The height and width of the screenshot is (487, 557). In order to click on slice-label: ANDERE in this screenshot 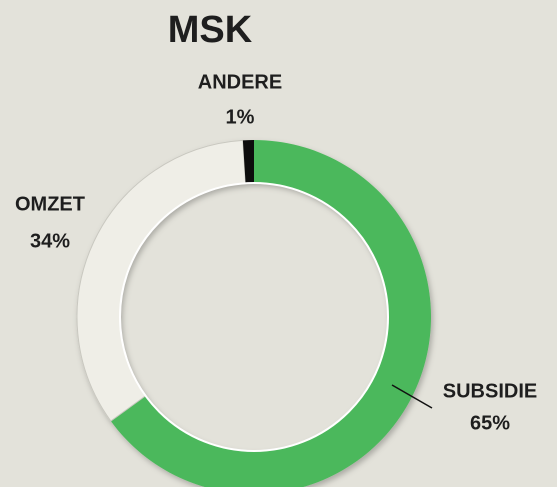, I will do `click(240, 82)`.